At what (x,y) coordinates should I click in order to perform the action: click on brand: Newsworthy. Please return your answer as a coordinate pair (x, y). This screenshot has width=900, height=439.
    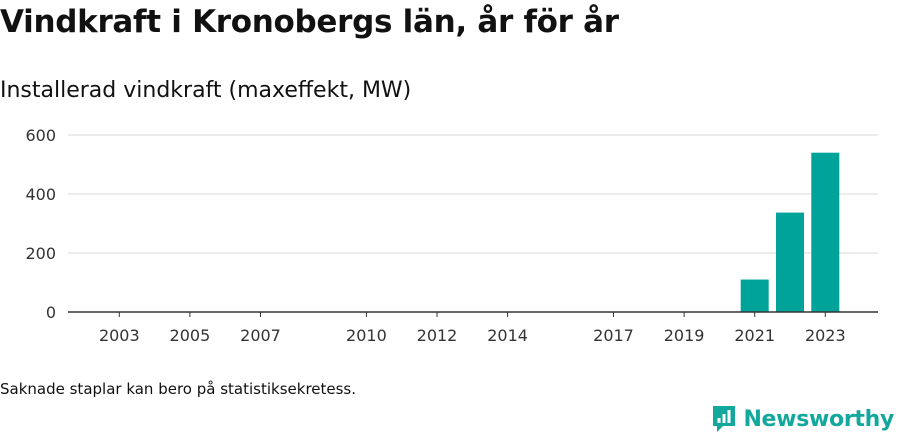
    Looking at the image, I should click on (802, 419).